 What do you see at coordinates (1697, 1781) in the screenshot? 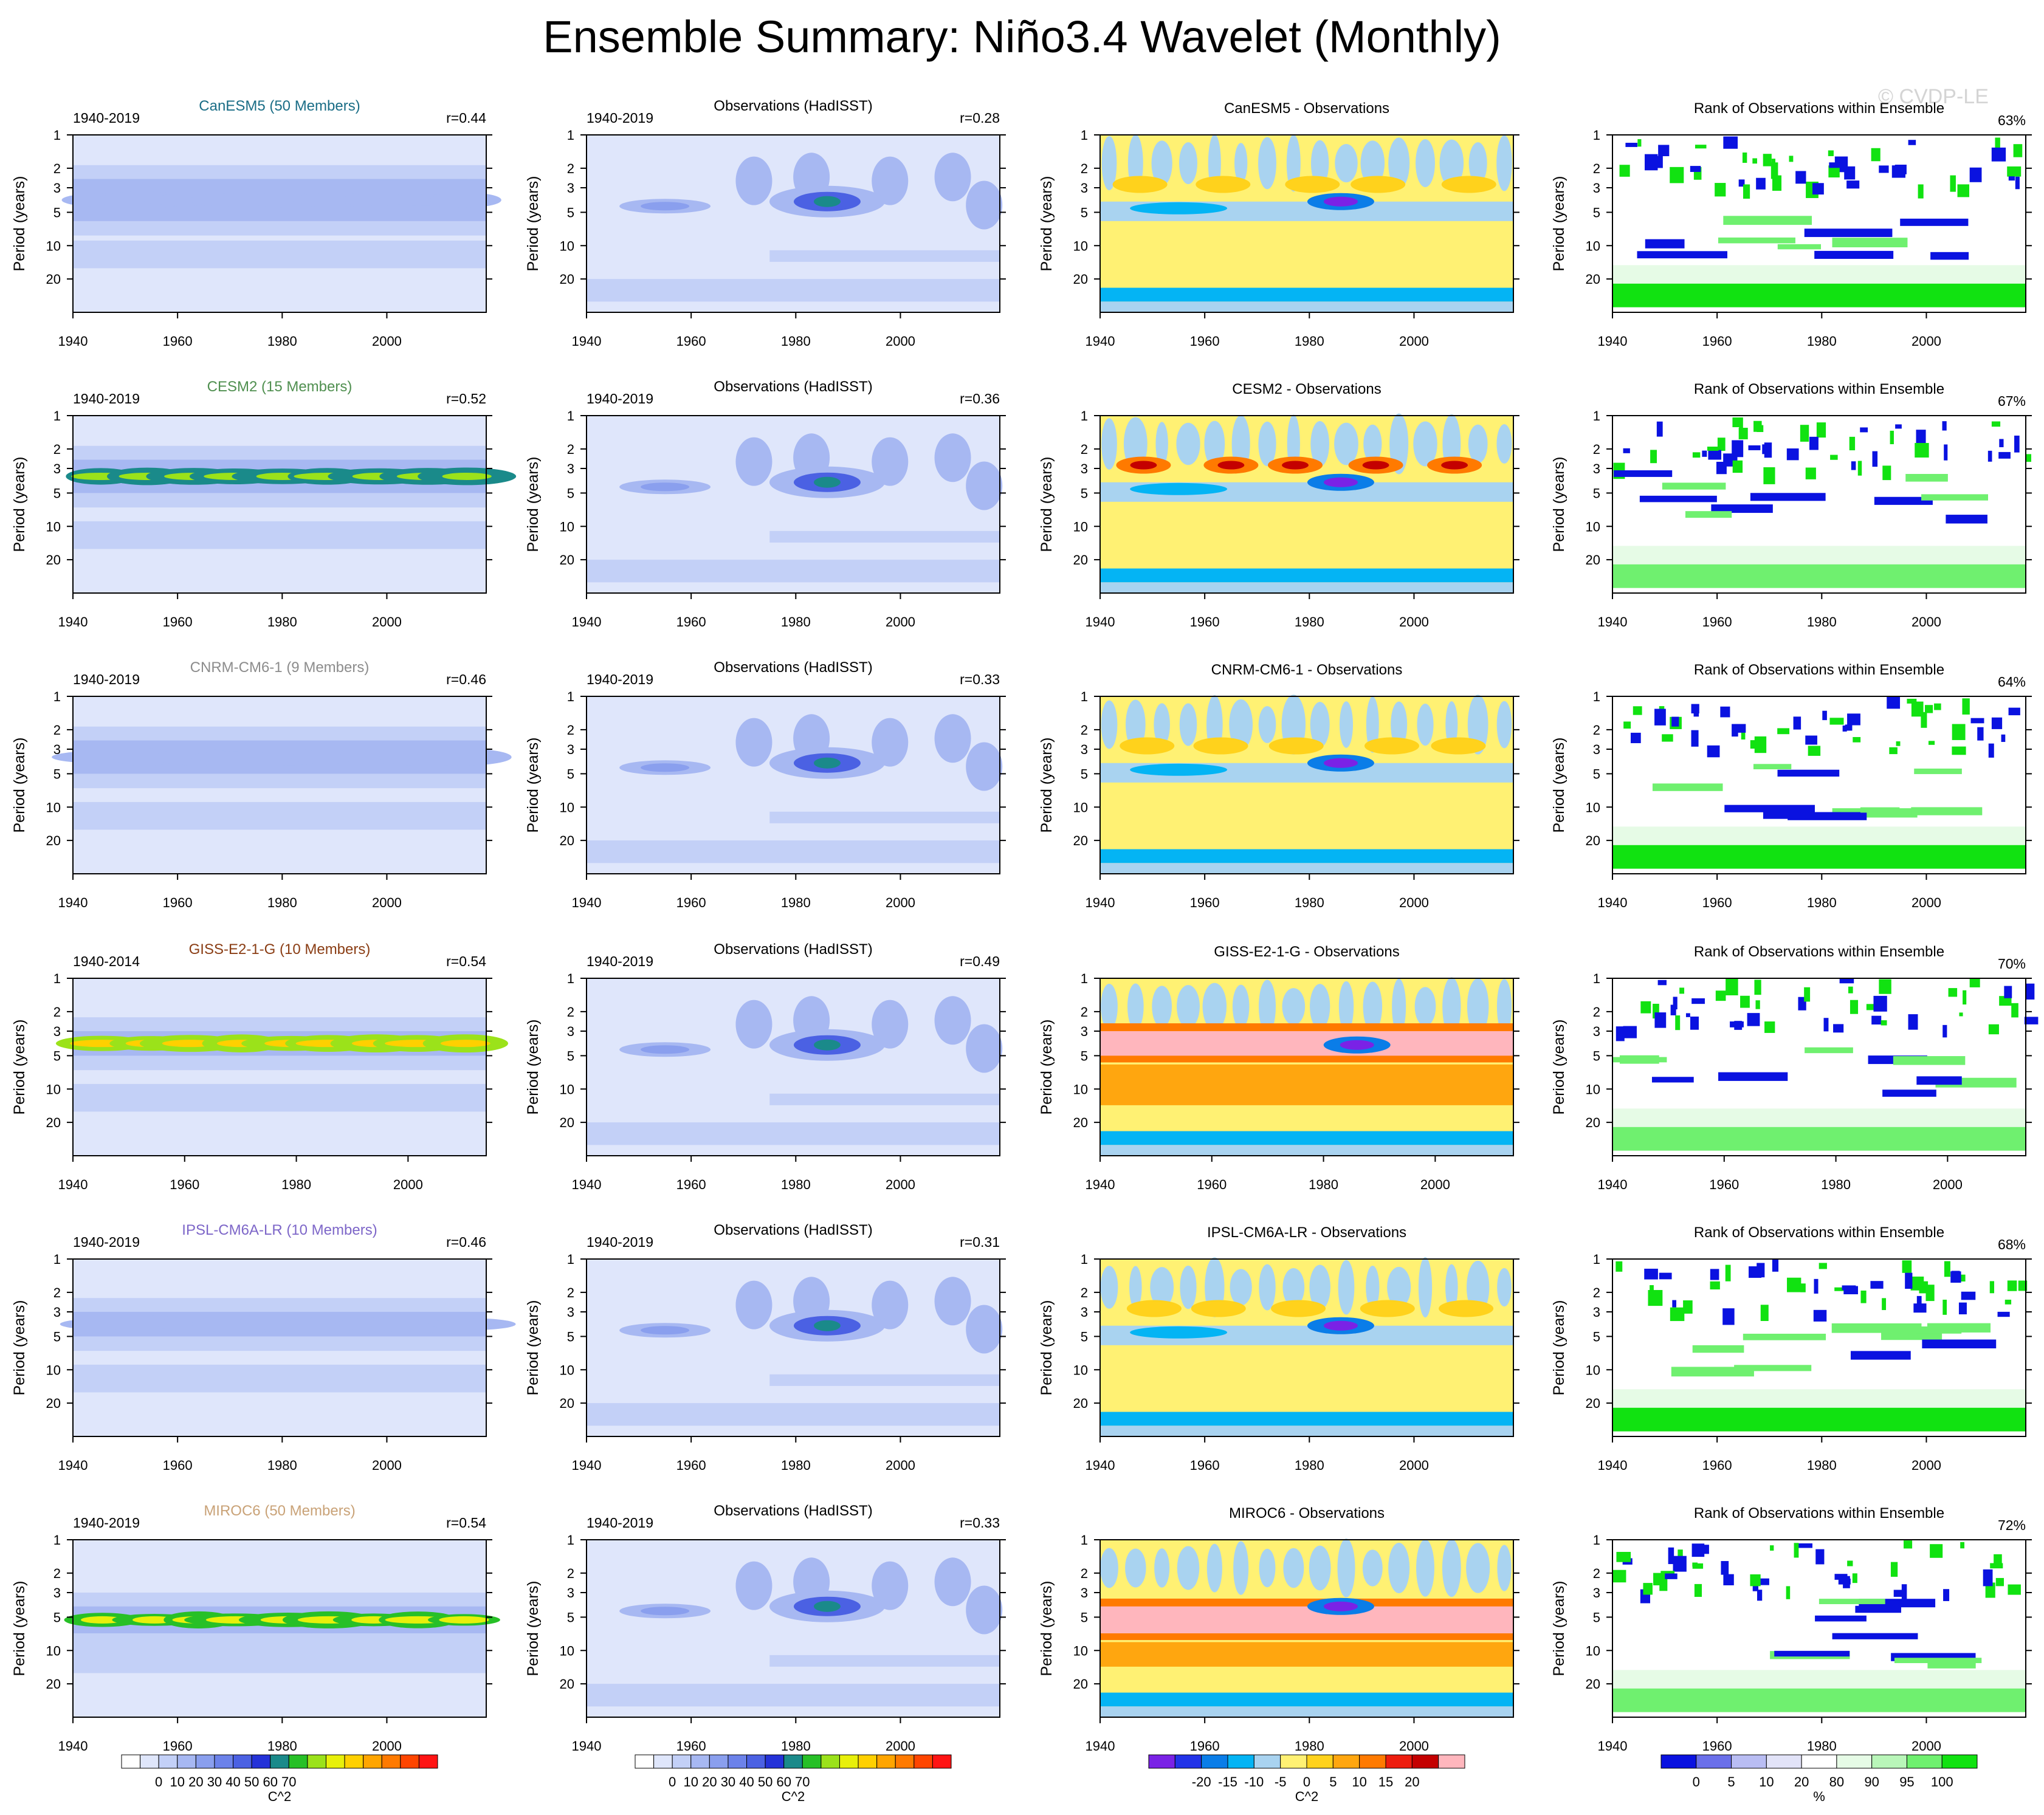
I see `colorbar-tick-label: 0` at bounding box center [1697, 1781].